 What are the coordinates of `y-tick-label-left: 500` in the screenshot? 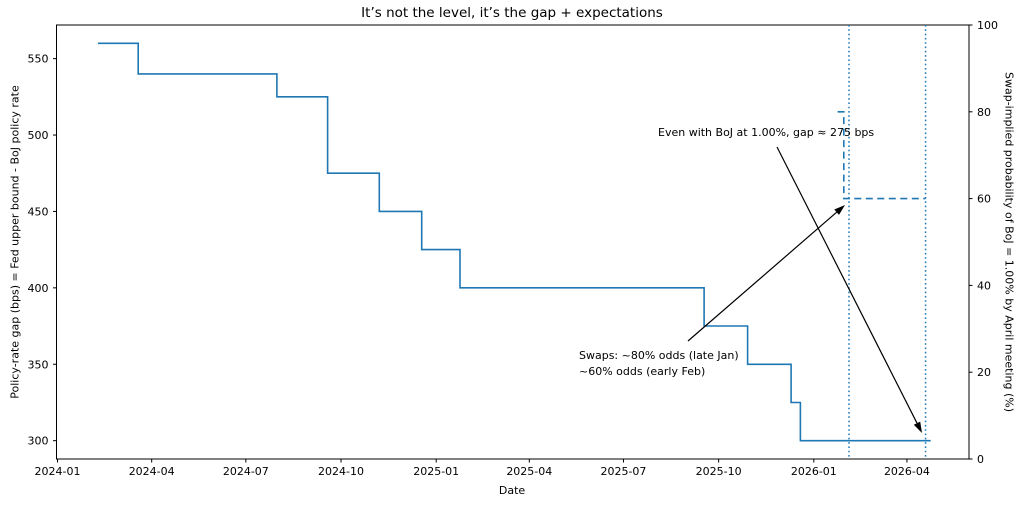 It's located at (38, 135).